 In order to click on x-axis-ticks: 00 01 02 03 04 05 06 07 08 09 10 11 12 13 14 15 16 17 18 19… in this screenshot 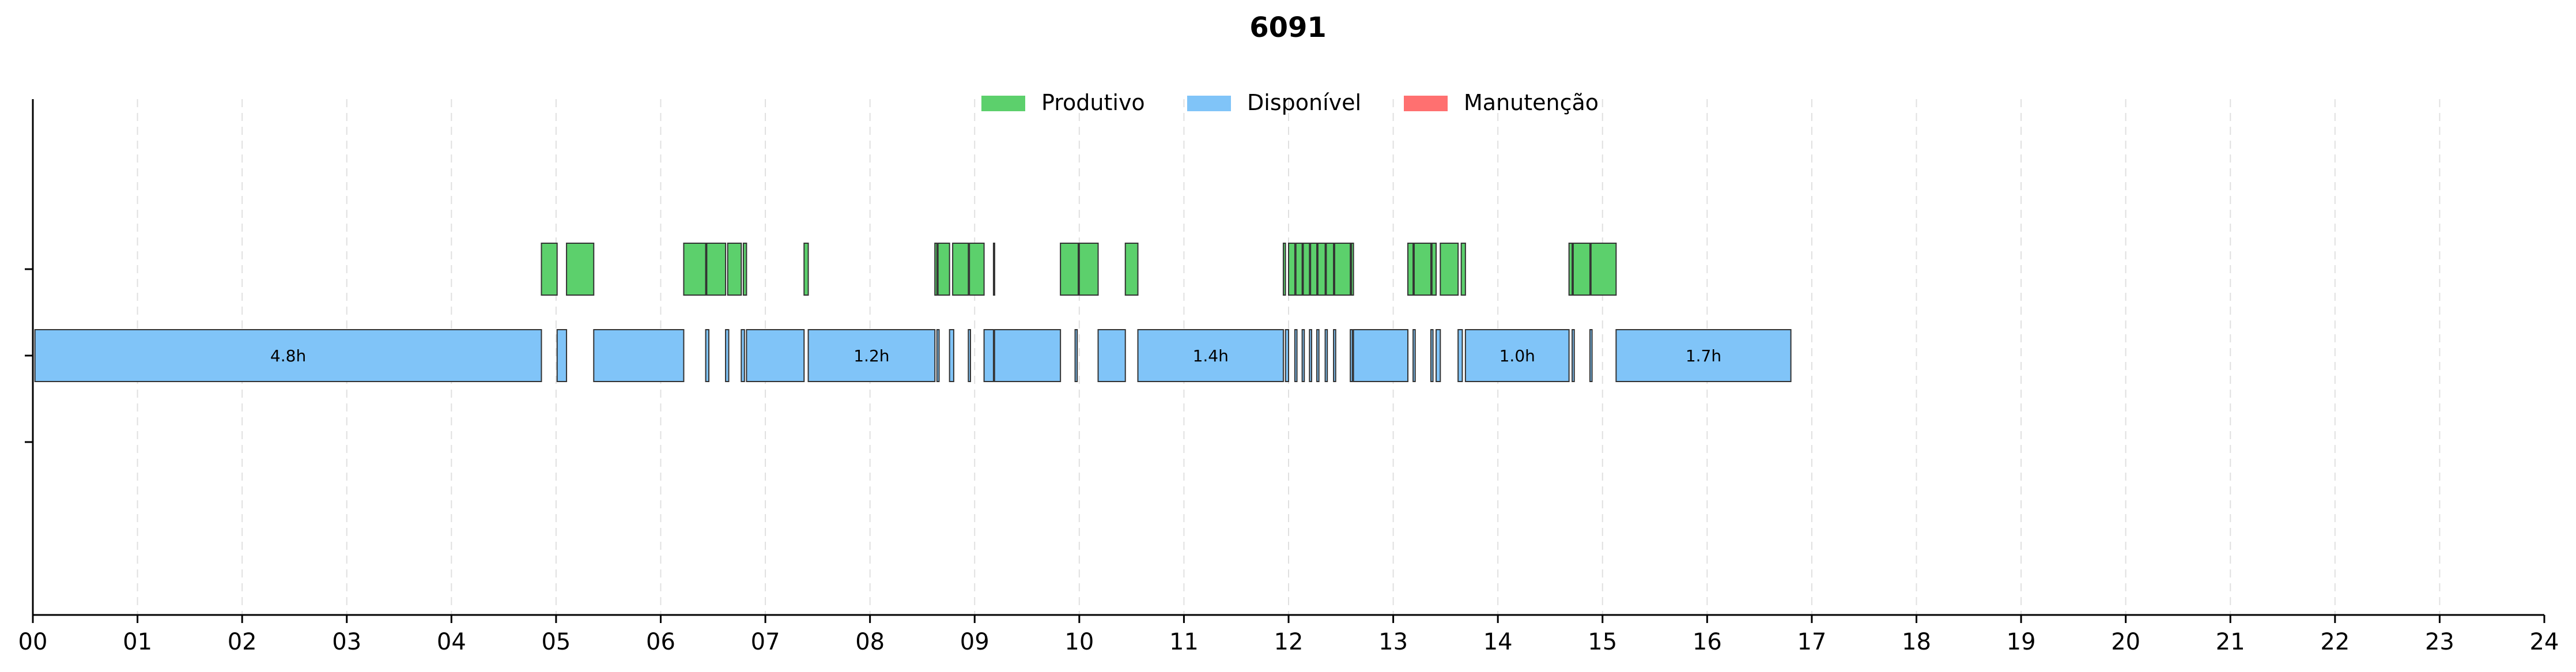, I will do `click(1288, 635)`.